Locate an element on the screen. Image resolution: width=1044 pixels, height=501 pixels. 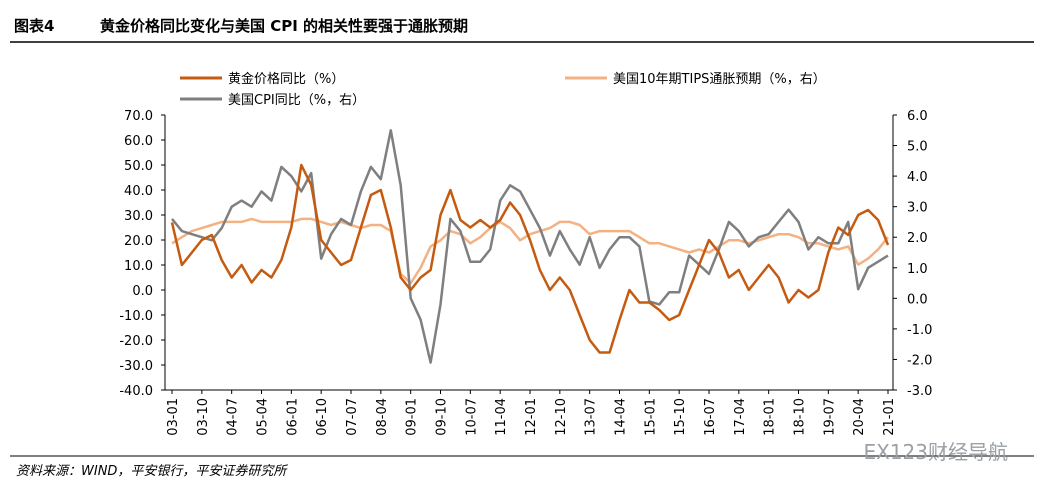
watermark: EX123财经导航 is located at coordinates (935, 452).